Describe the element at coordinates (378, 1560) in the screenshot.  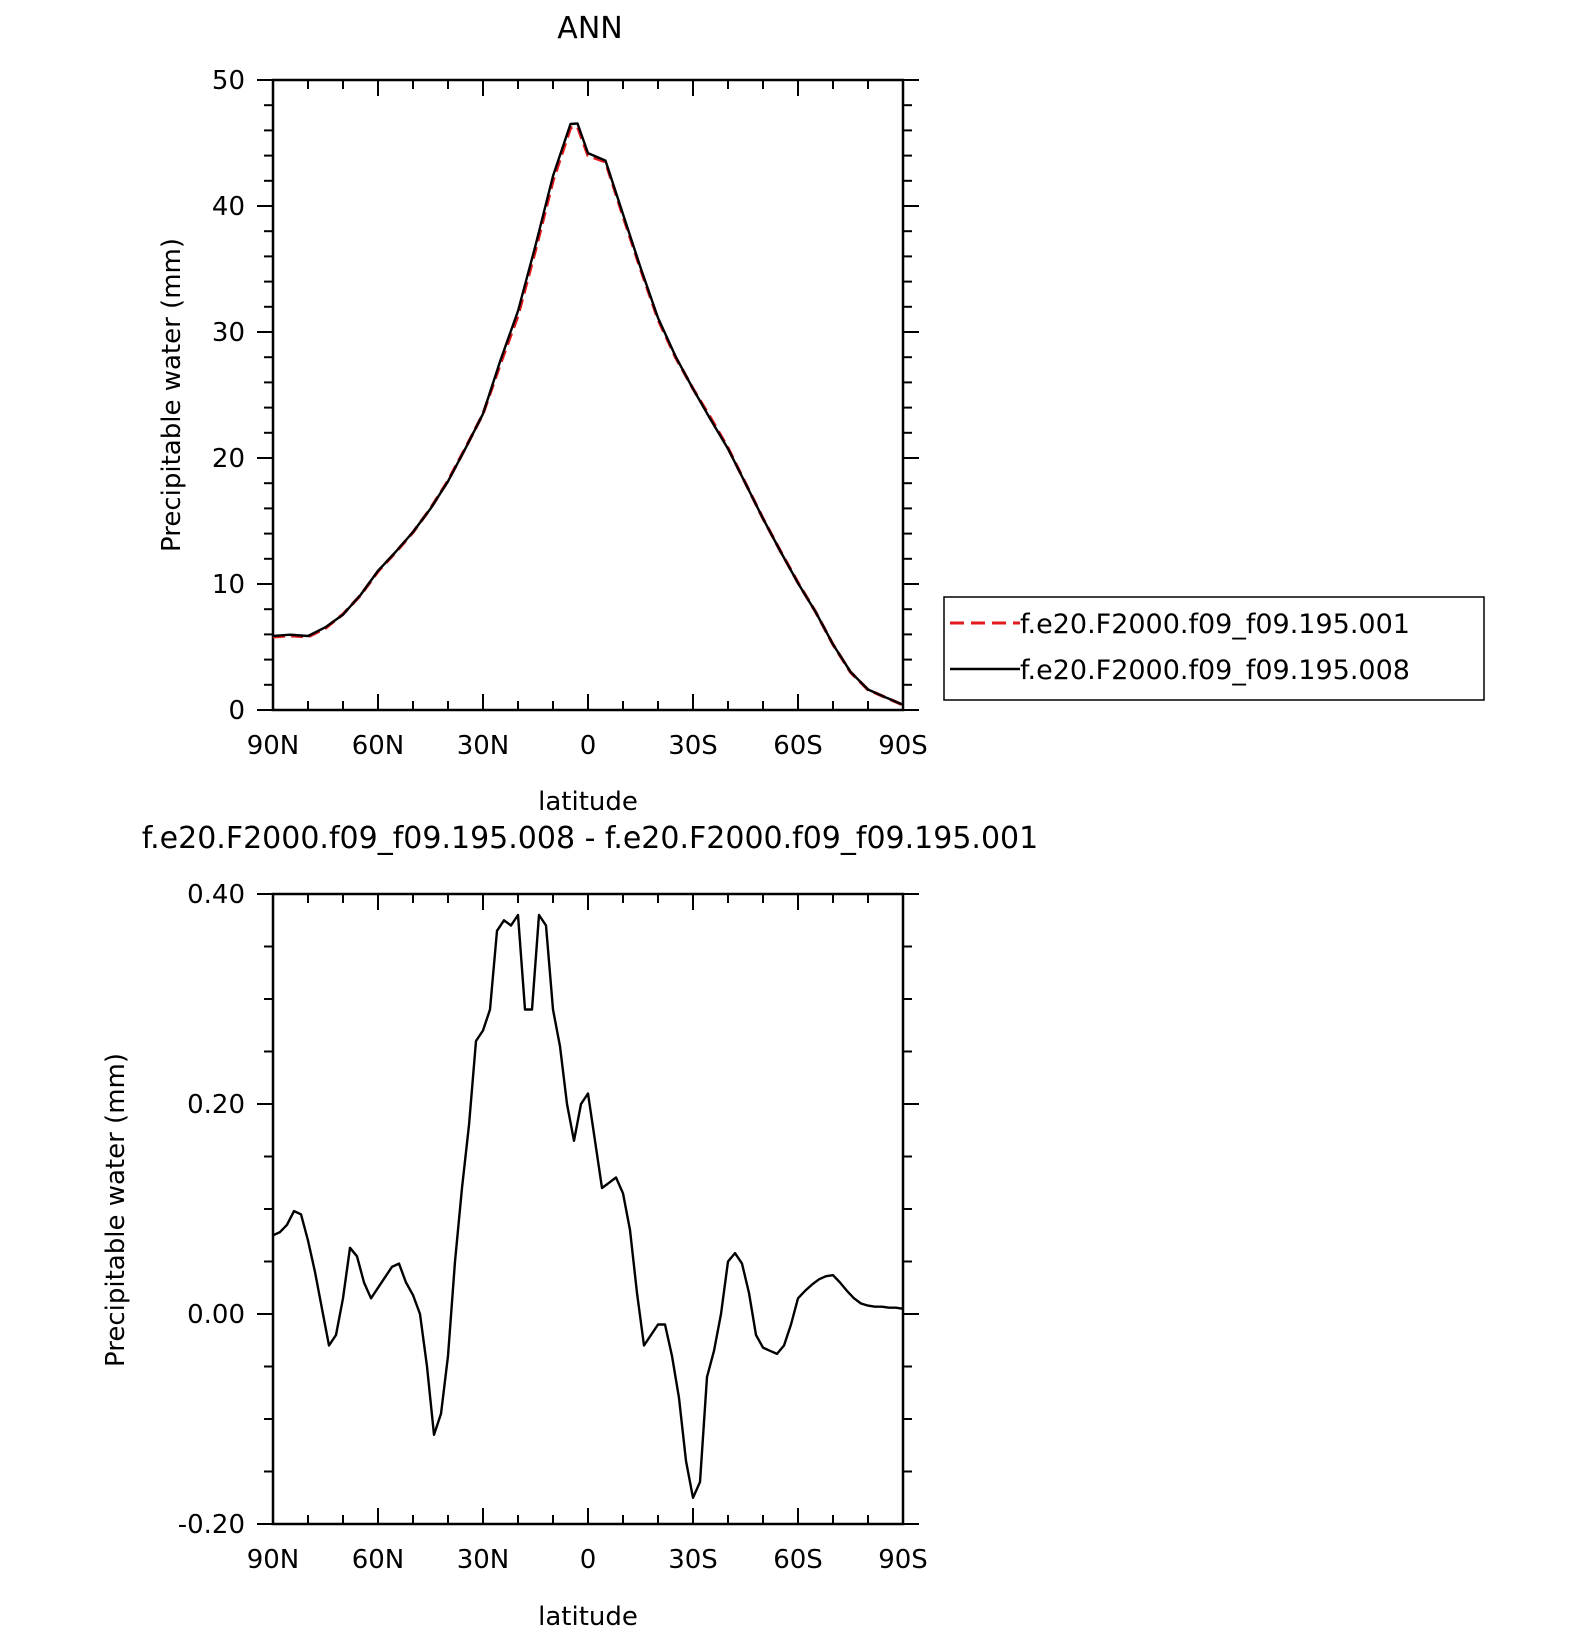
I see `x-tick-label-bottom: 60N` at that location.